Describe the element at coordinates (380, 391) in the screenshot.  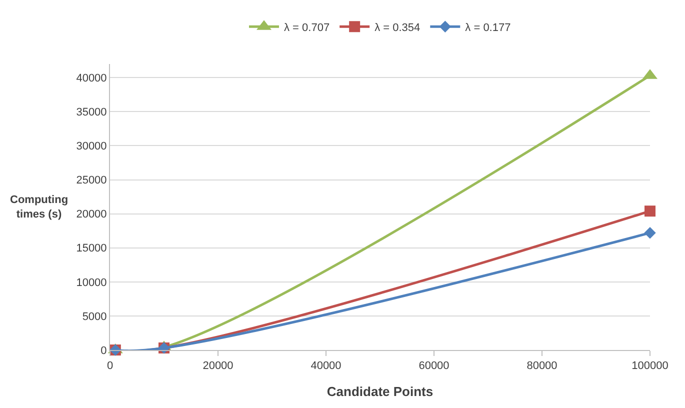
I see `x-axis-title: Candidate Points` at that location.